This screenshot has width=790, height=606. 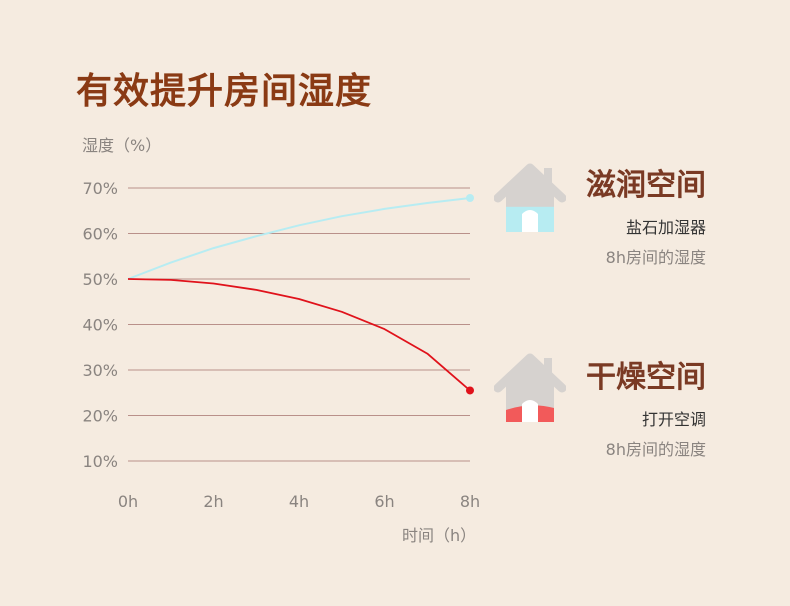 I want to click on y-tick-label: 30%, so click(x=100, y=370).